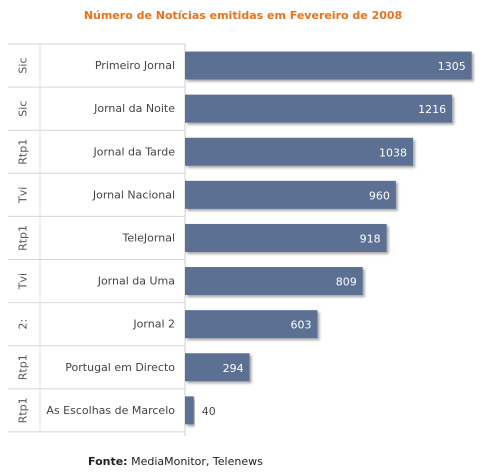  Describe the element at coordinates (393, 152) in the screenshot. I see `value-label: 1038` at that location.